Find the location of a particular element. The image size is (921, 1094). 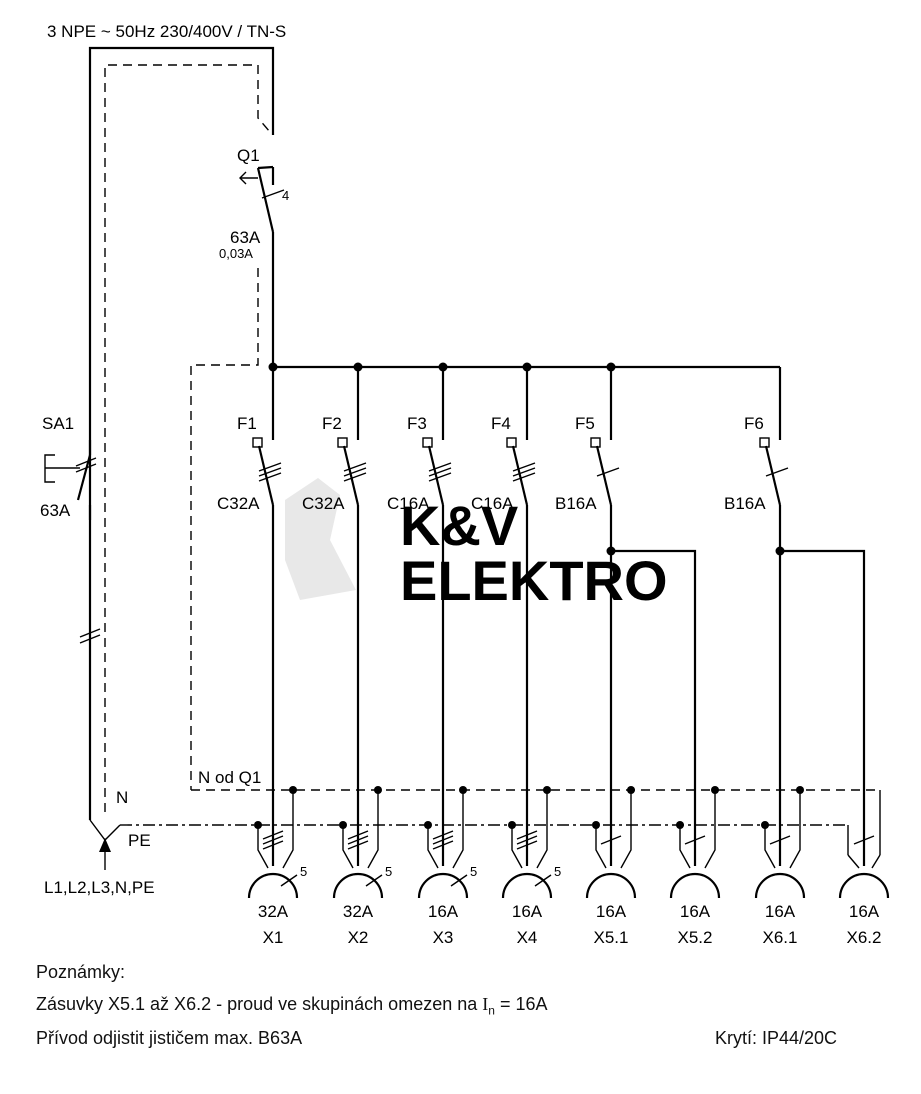

n-rail: N od Q1 is located at coordinates (535, 779).